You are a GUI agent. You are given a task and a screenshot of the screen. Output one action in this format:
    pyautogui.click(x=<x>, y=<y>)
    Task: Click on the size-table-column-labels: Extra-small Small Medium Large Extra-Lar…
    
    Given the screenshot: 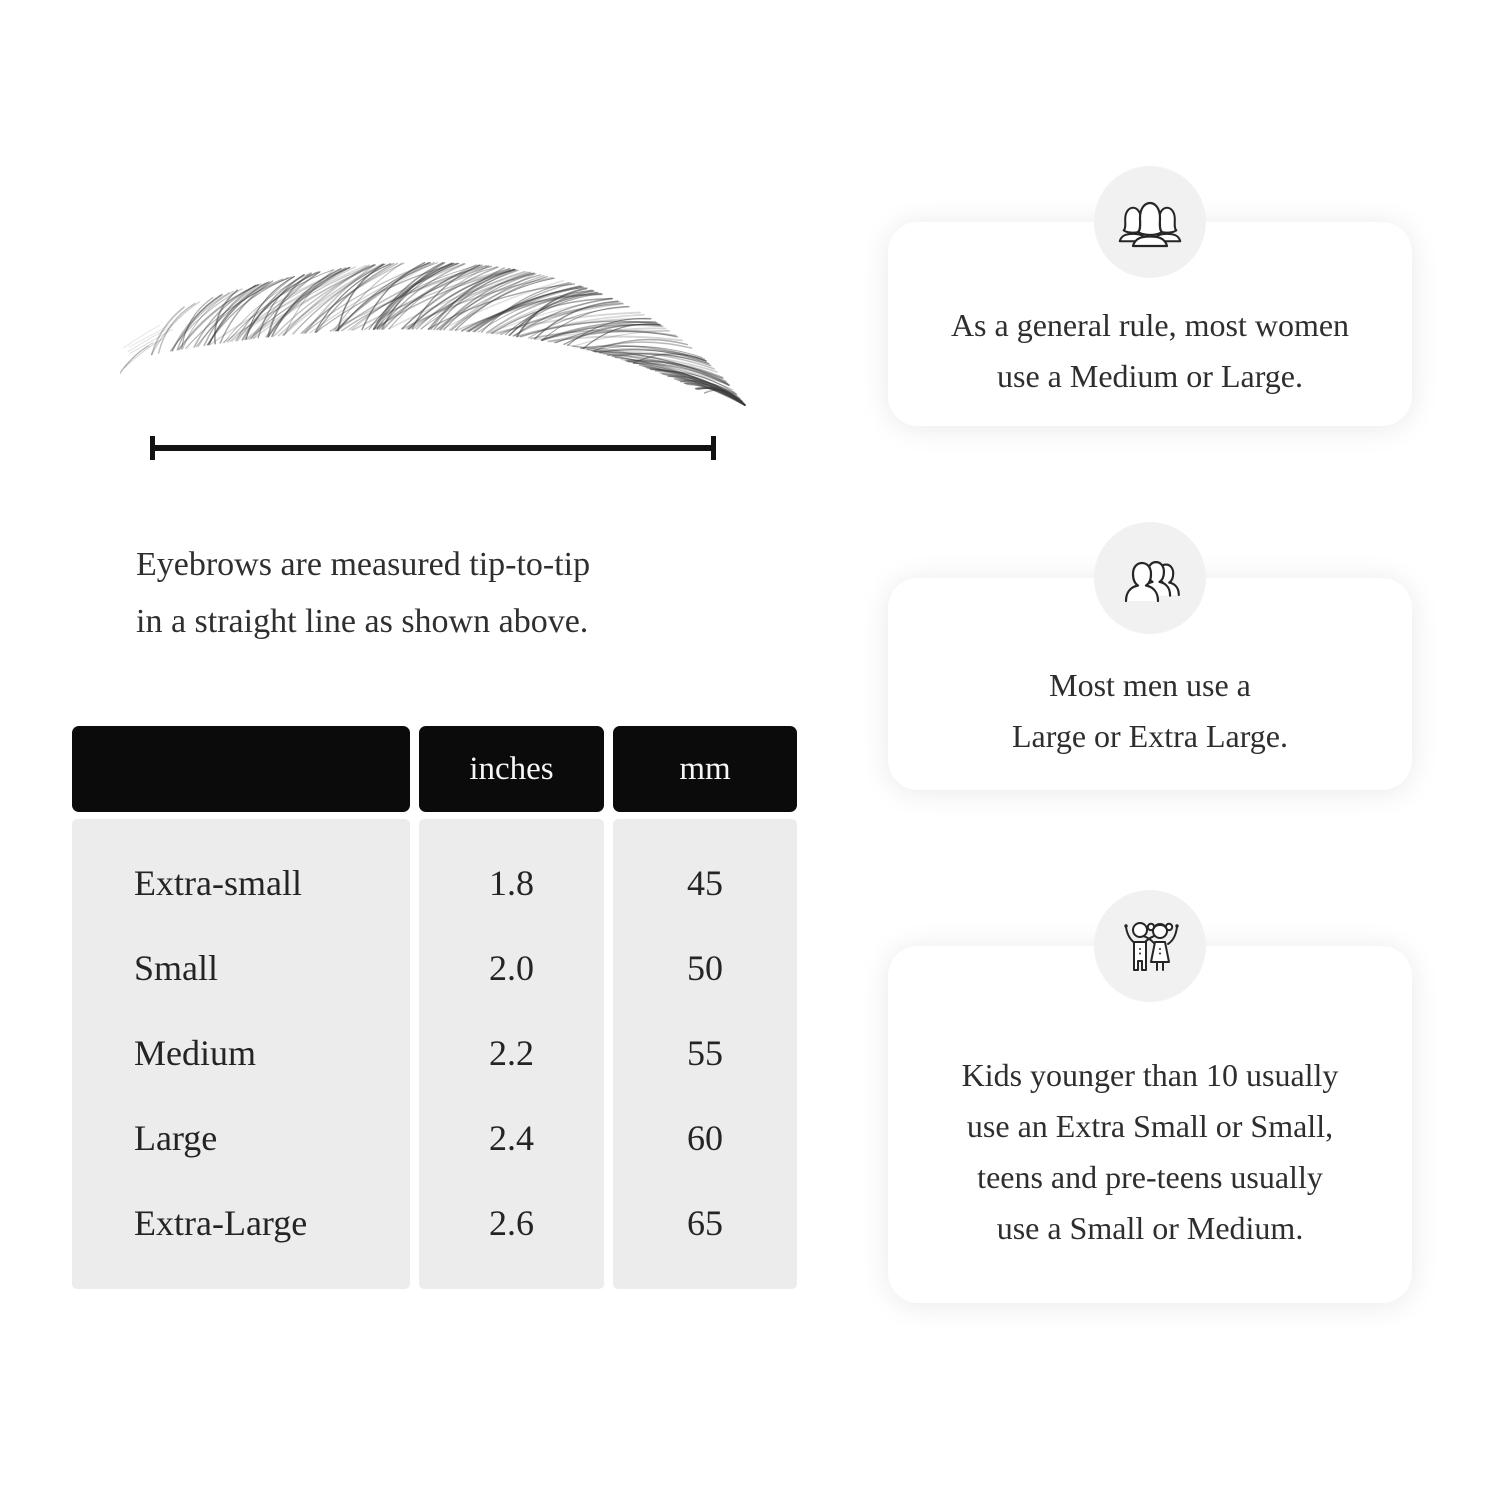 What is the action you would take?
    pyautogui.click(x=241, y=1054)
    